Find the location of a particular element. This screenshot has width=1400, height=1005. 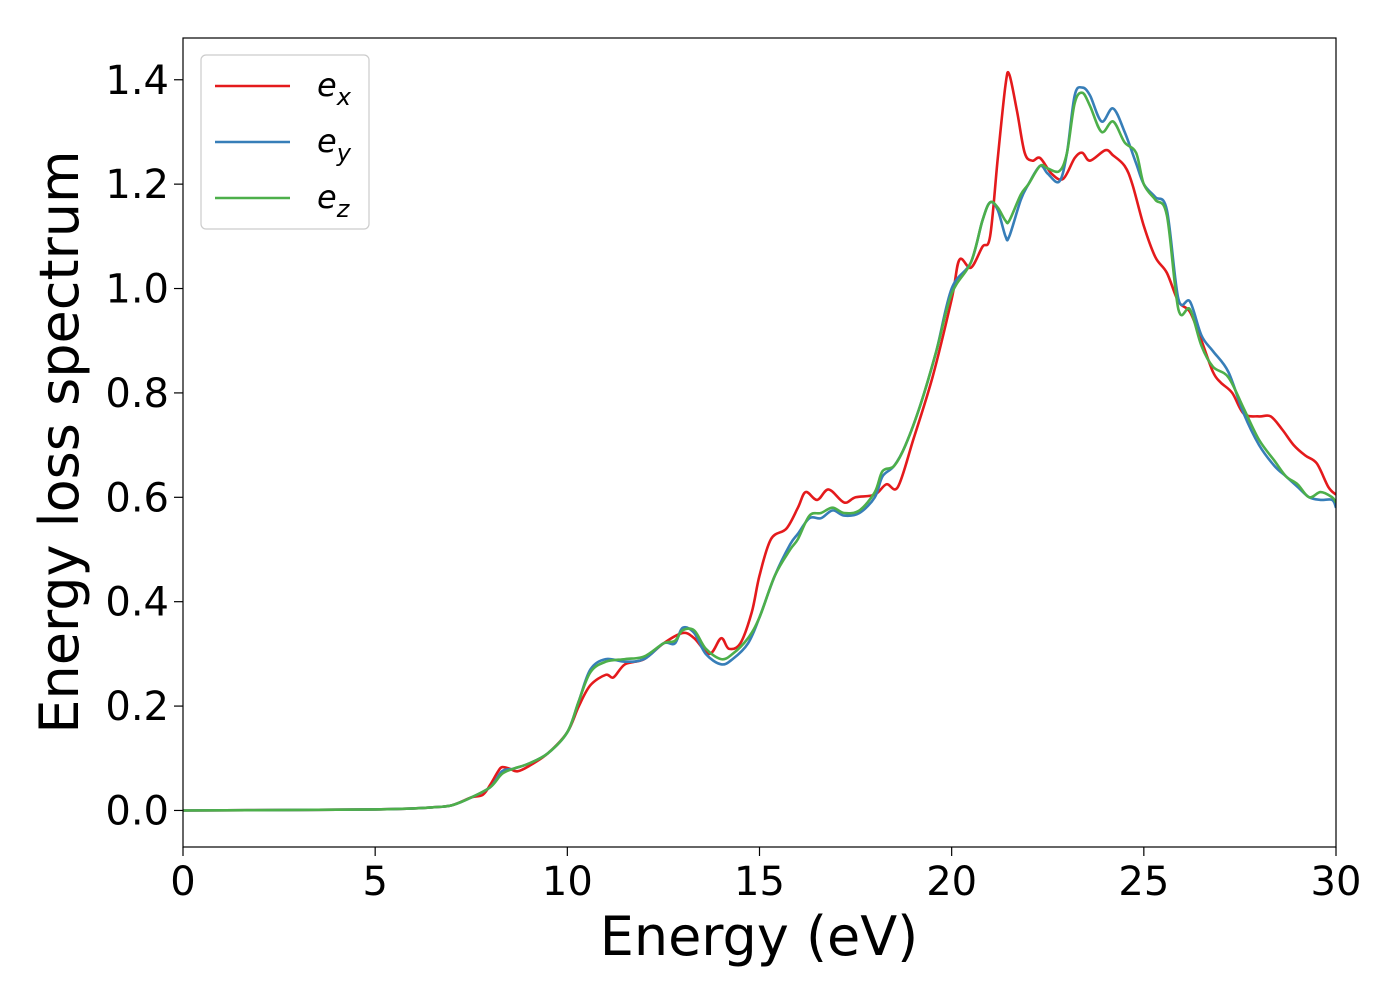

x-tick-label: 15 is located at coordinates (759, 882).